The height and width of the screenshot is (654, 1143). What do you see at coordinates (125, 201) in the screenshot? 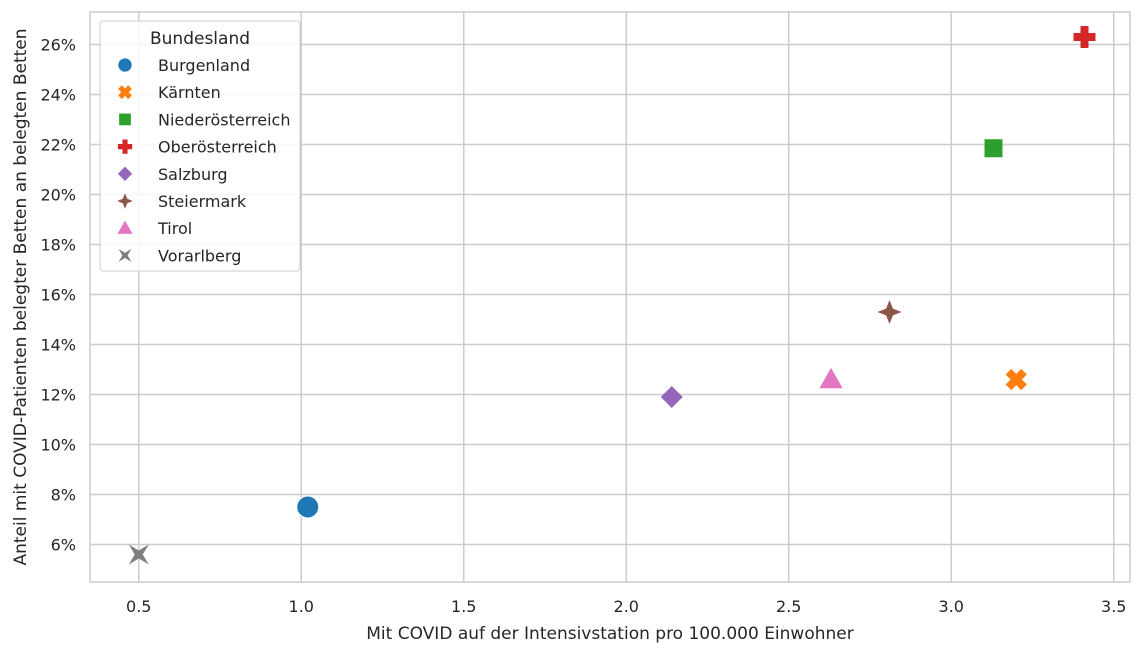
I see `legend-marker-steiermark` at bounding box center [125, 201].